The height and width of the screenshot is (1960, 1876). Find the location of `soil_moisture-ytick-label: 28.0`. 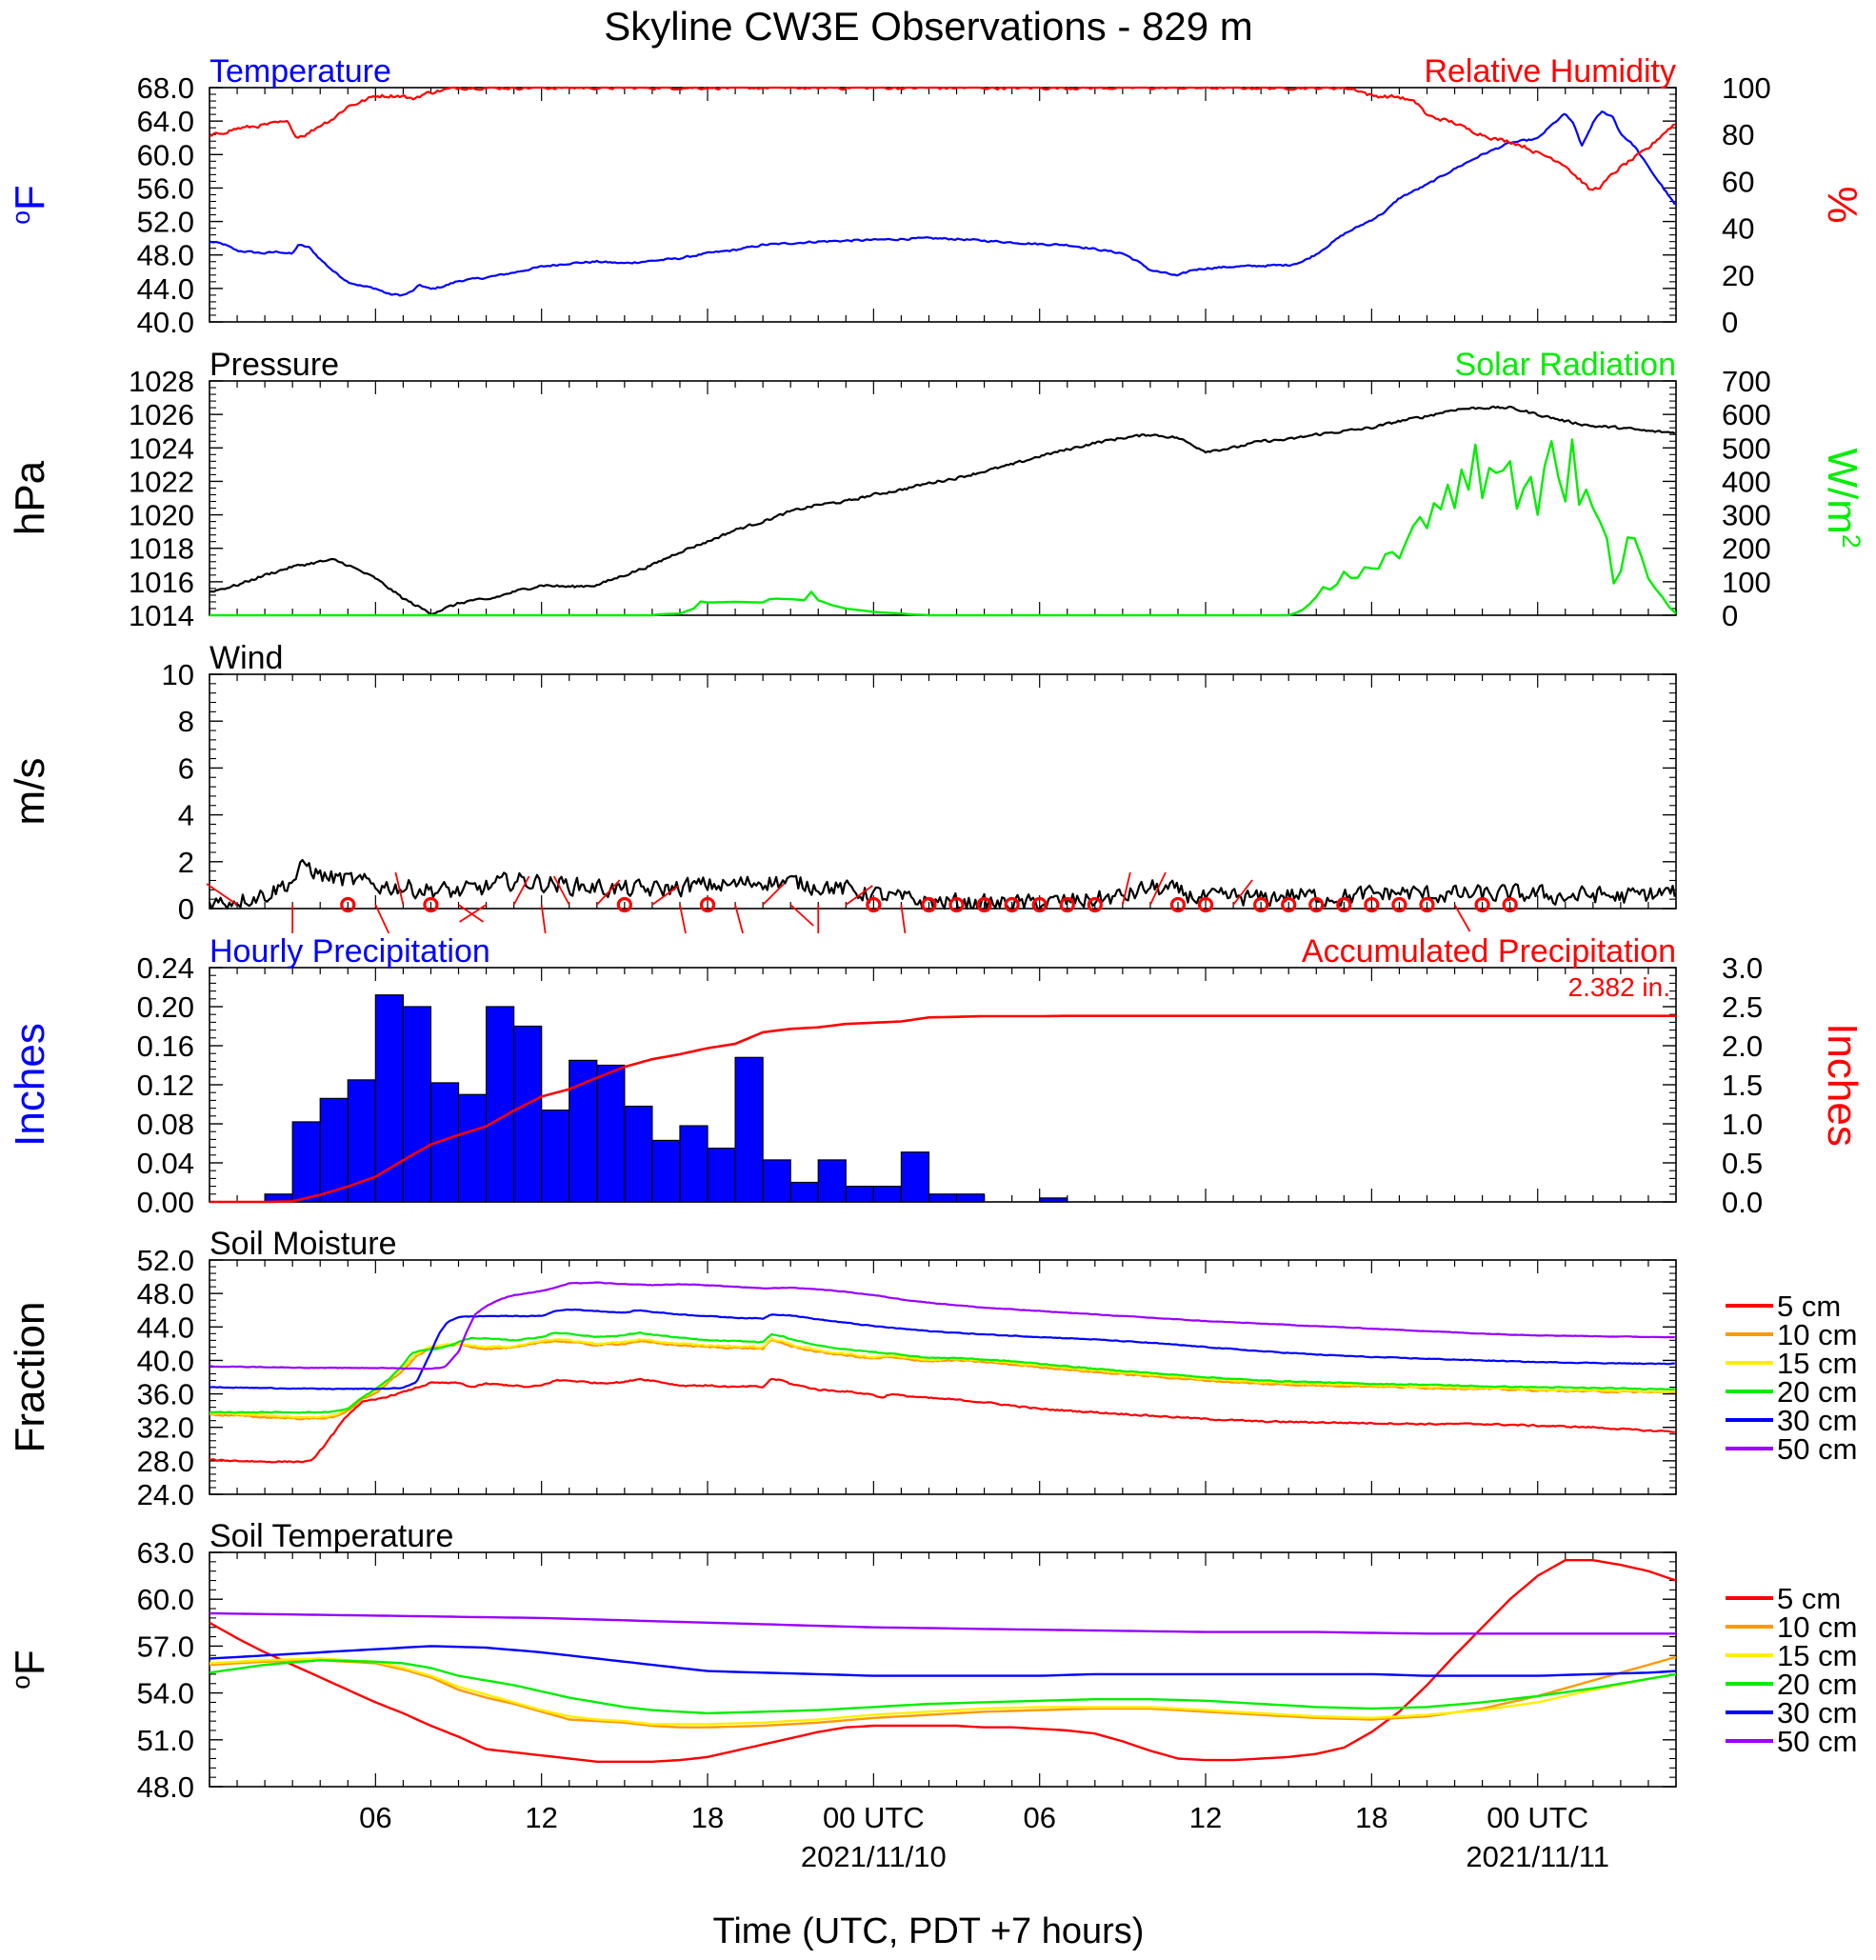

soil_moisture-ytick-label: 28.0 is located at coordinates (165, 1461).